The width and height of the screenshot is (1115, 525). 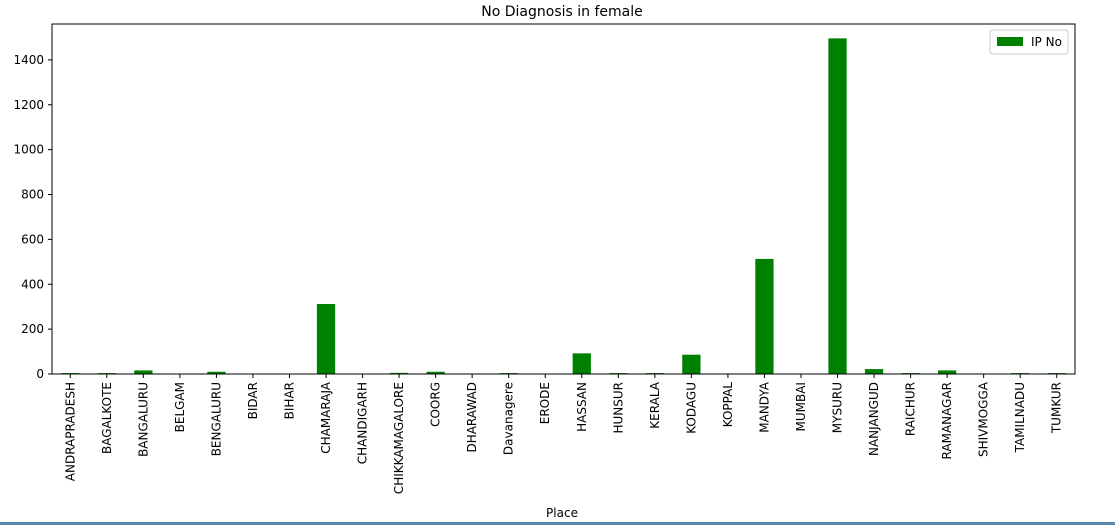 What do you see at coordinates (947, 372) in the screenshot?
I see `bar-ramanagar` at bounding box center [947, 372].